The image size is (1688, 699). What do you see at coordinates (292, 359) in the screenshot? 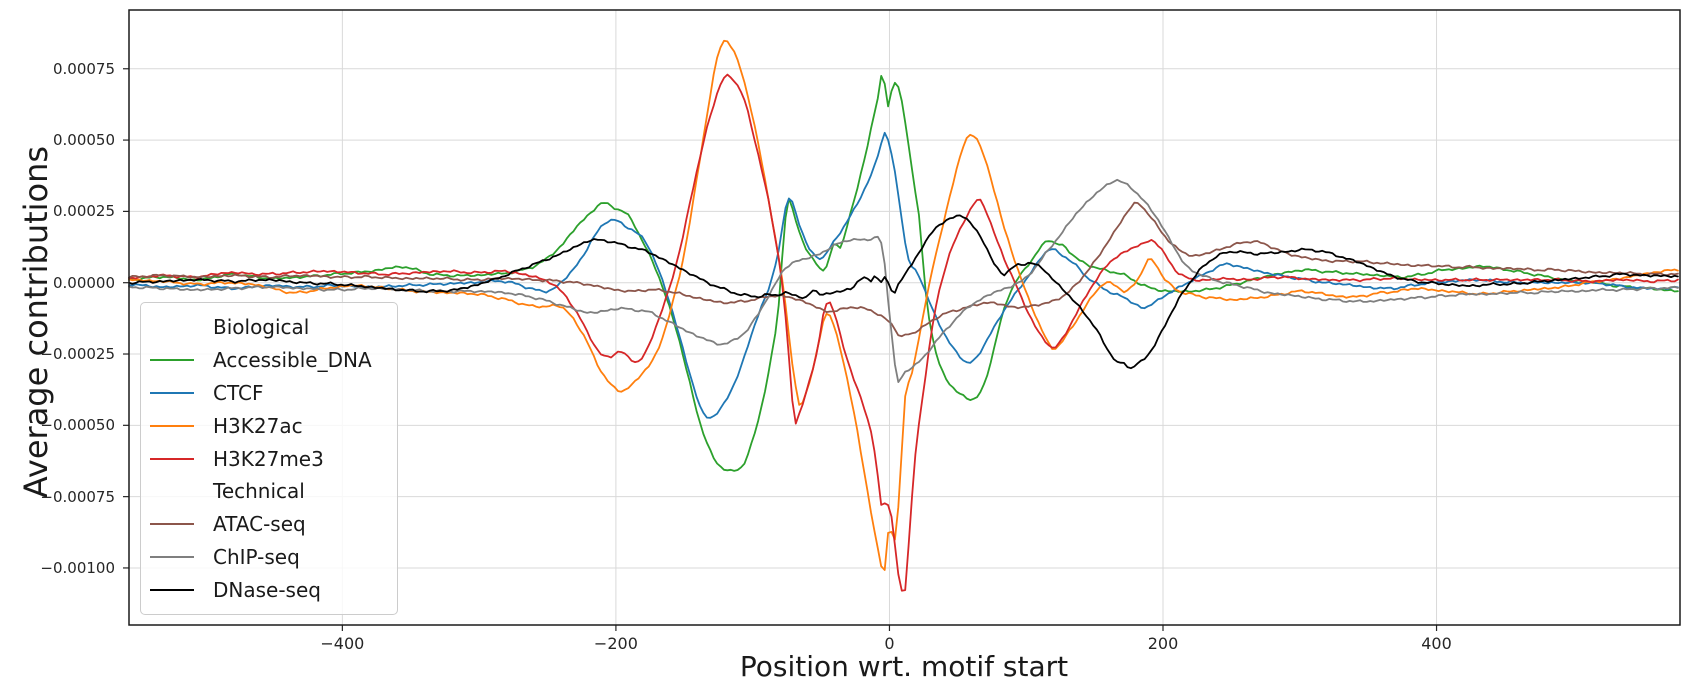
I see `legend-label: Accessible_DNA` at bounding box center [292, 359].